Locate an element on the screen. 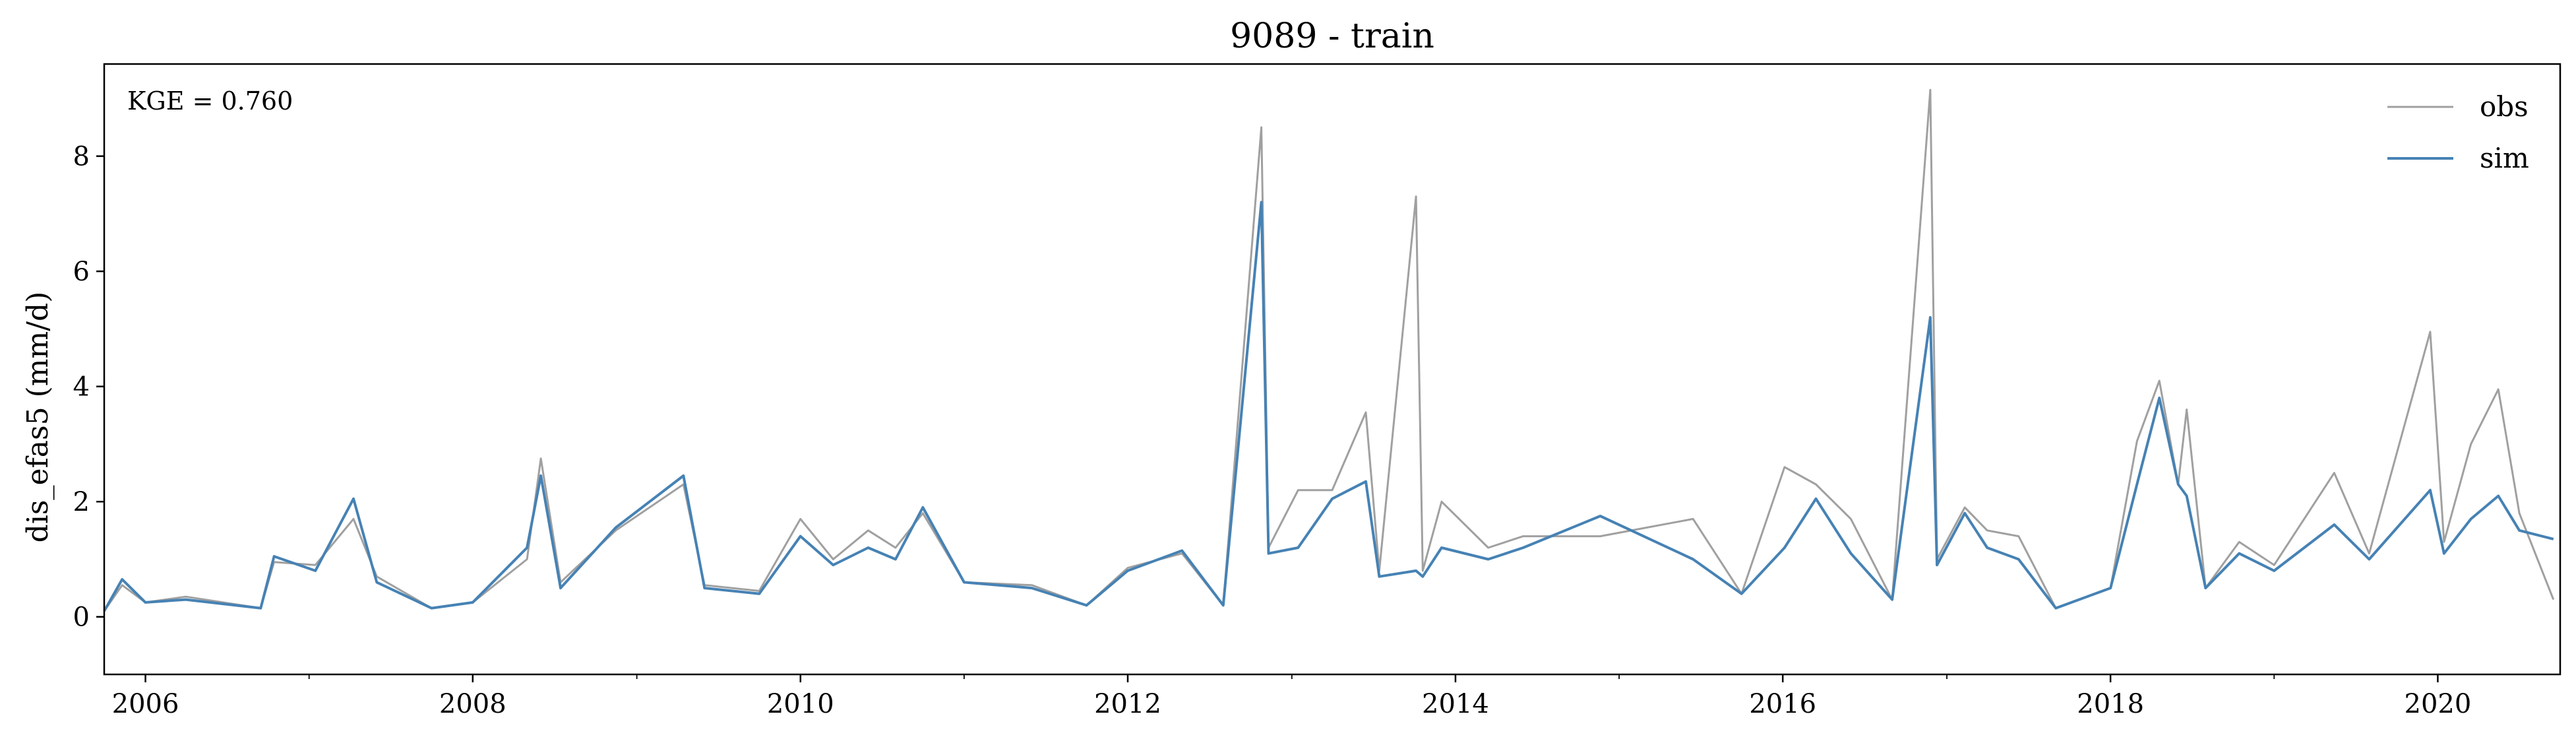 Image resolution: width=2576 pixels, height=747 pixels. kge-annotation: KGE = 0.760 is located at coordinates (210, 100).